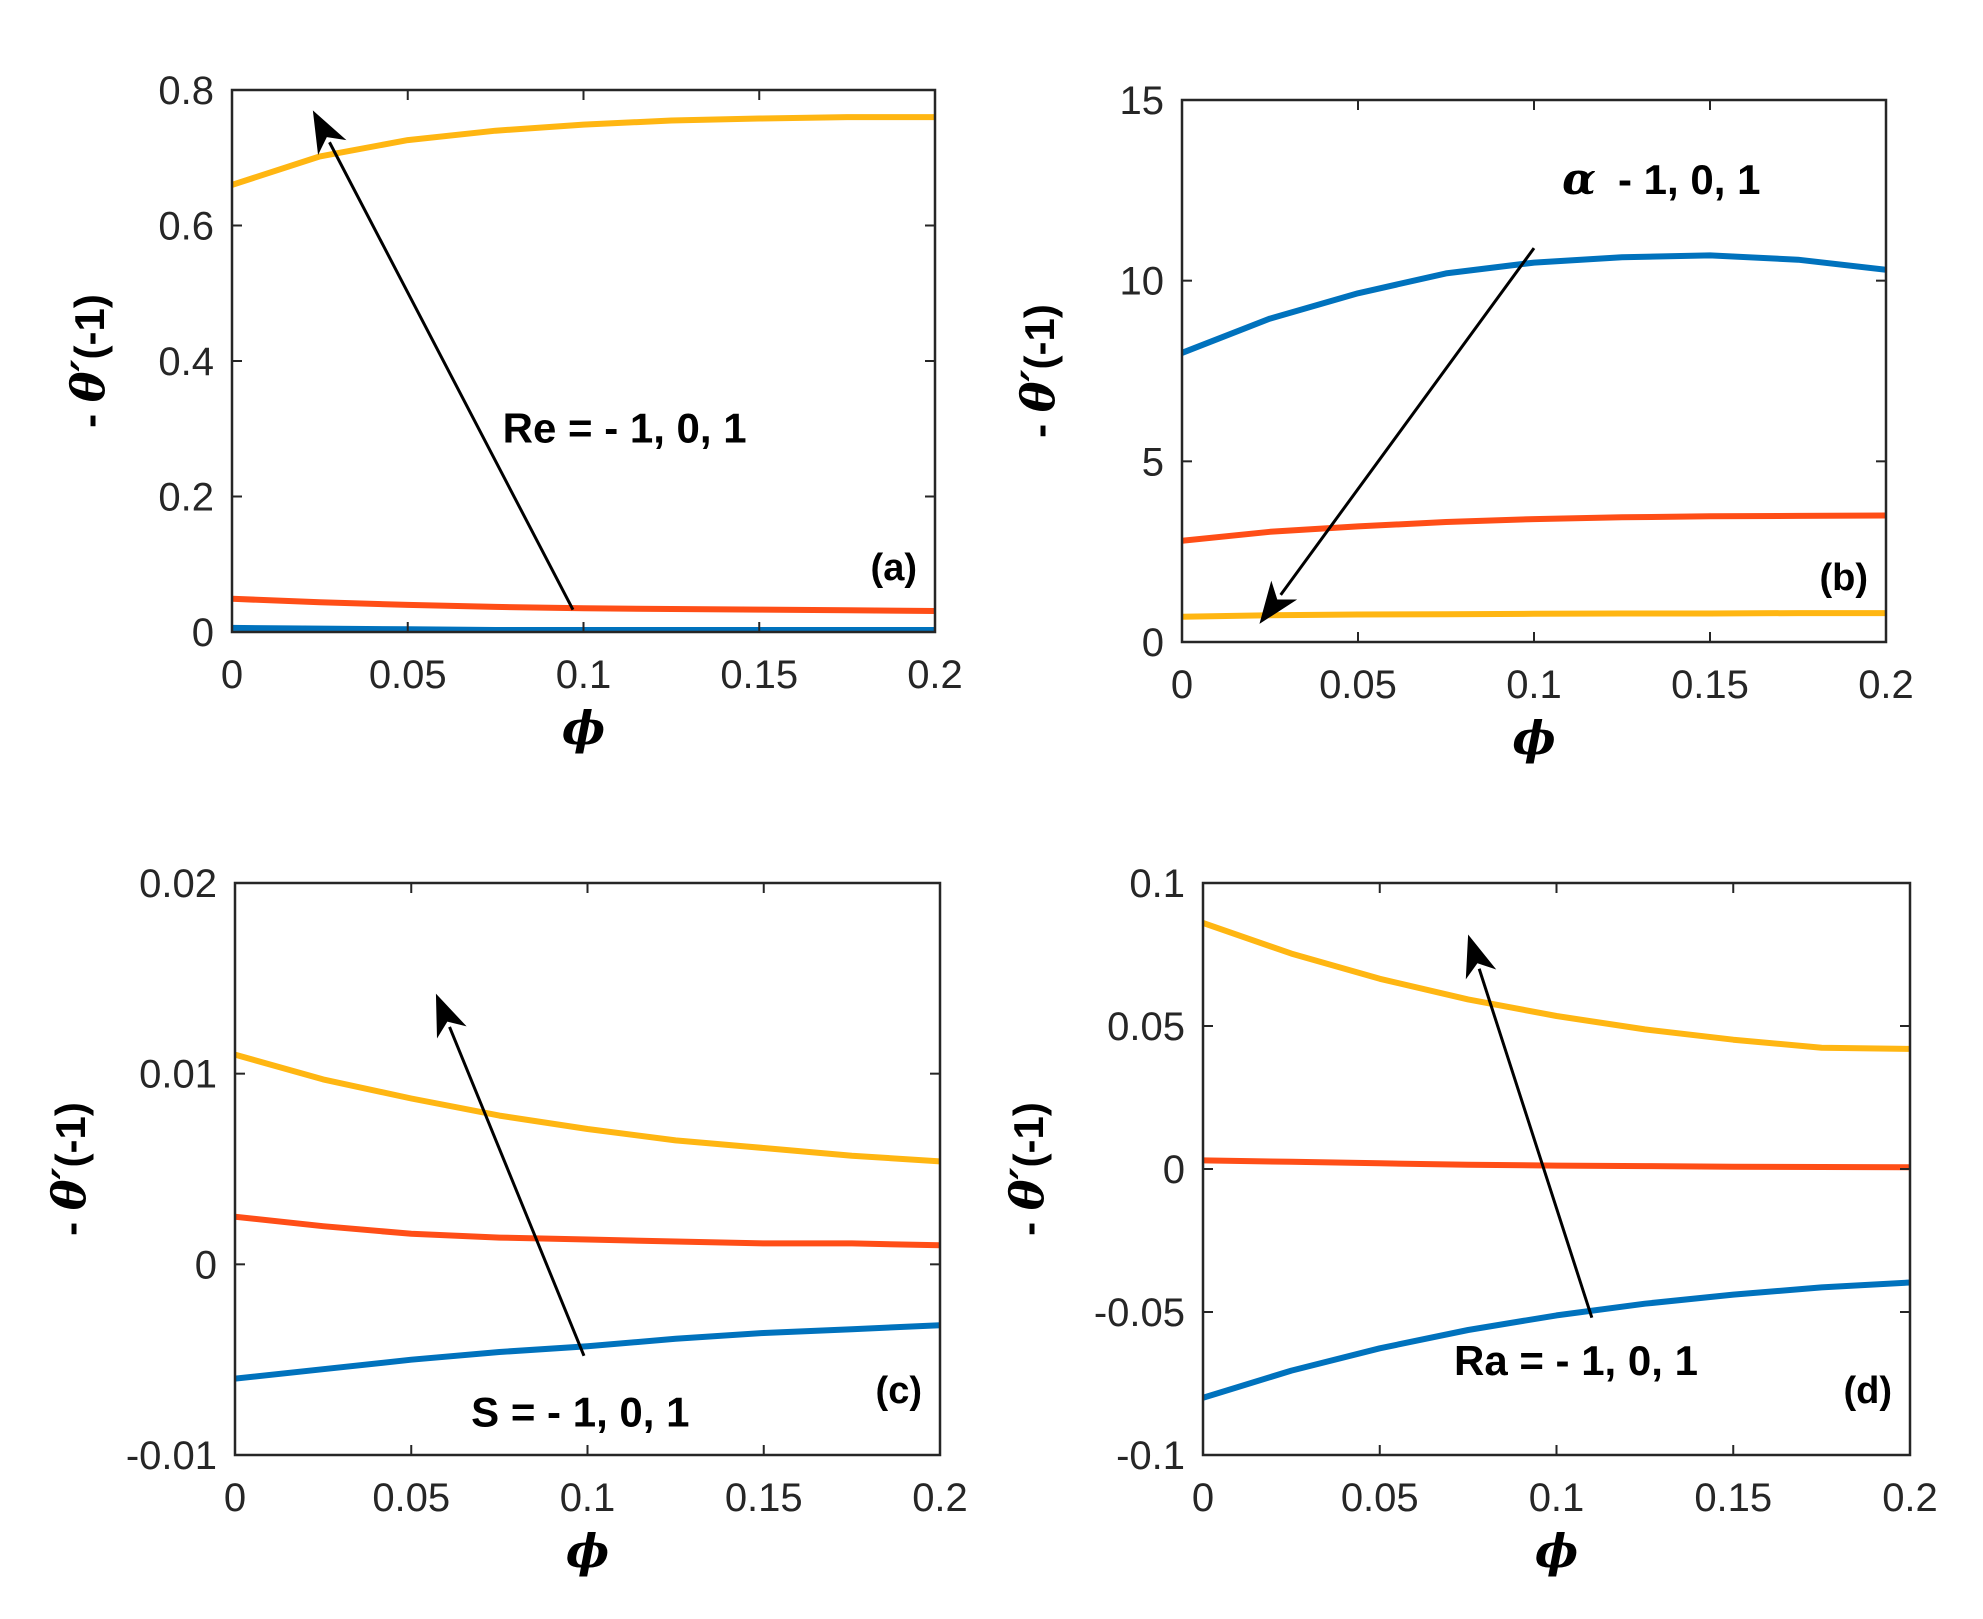 The width and height of the screenshot is (1983, 1619). I want to click on annotation-arrow-line-a, so click(451, 376).